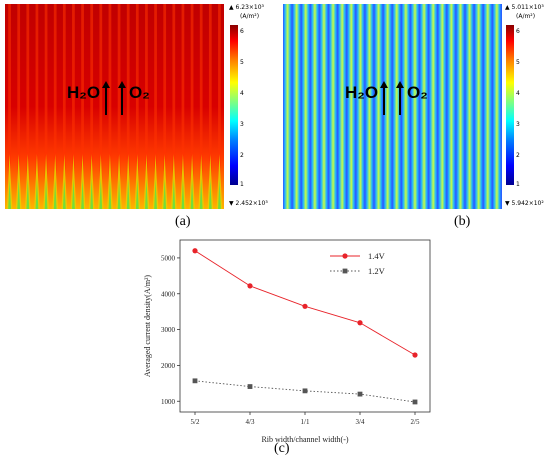 Image resolution: width=550 pixels, height=461 pixels. Describe the element at coordinates (248, 203) in the screenshot. I see `colorbar-a-min: ▼ 2.452×10³` at that location.